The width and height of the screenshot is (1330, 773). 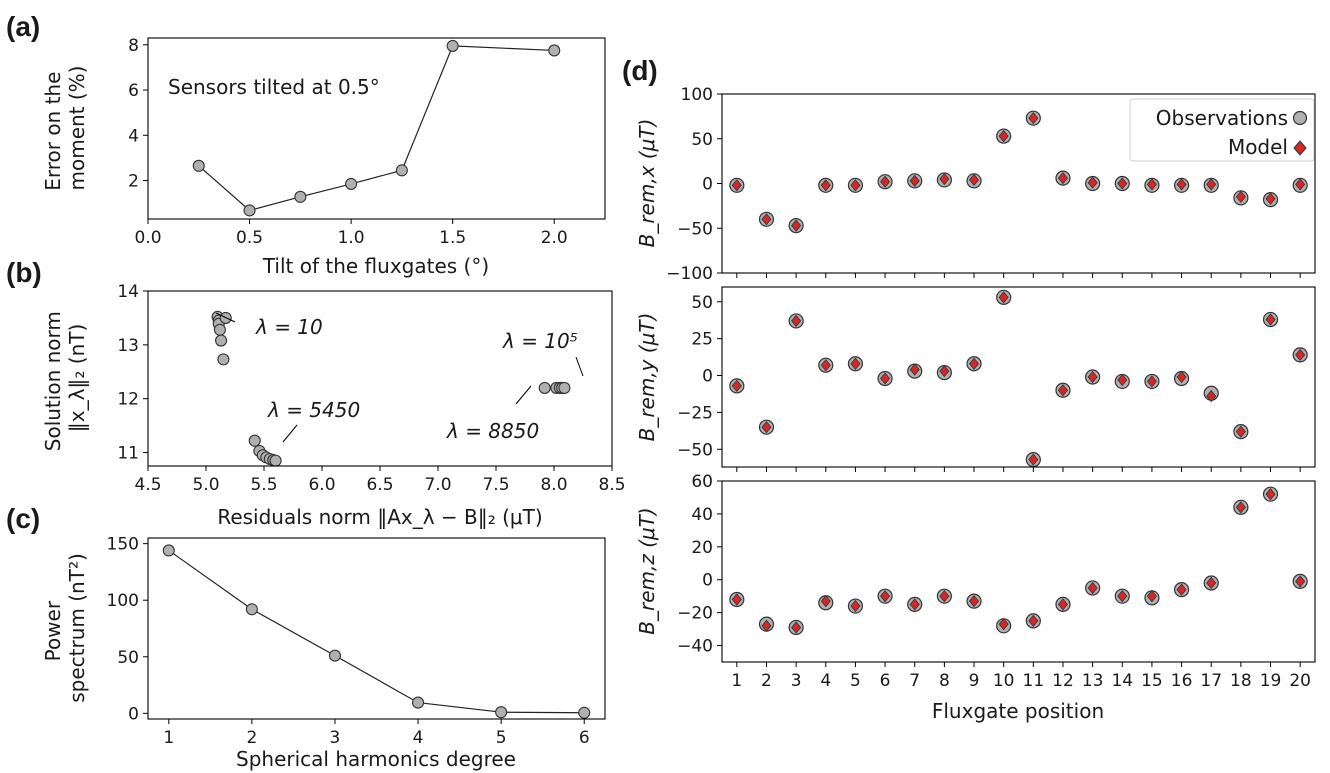 What do you see at coordinates (128, 292) in the screenshot?
I see `panel-b-ytick-label: 14` at bounding box center [128, 292].